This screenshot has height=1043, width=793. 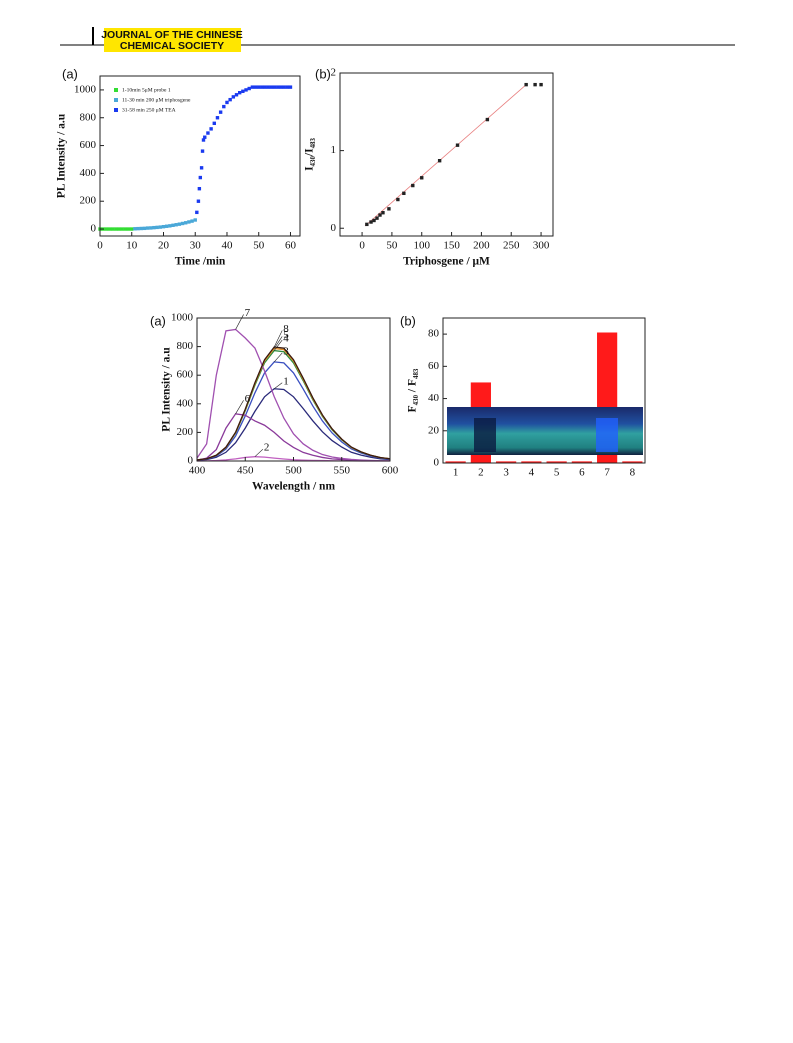 I want to click on journal-badge, so click(x=172, y=40).